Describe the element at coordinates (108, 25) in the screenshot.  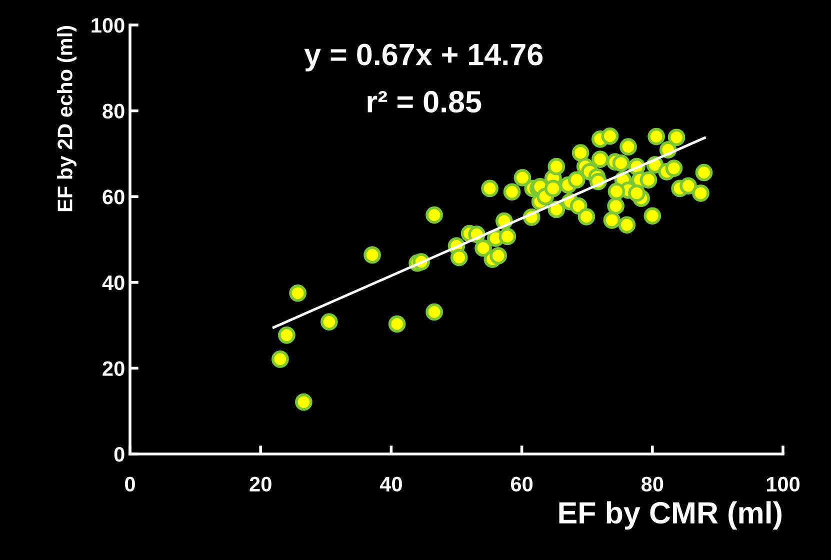
I see `y-tick-label: 100` at that location.